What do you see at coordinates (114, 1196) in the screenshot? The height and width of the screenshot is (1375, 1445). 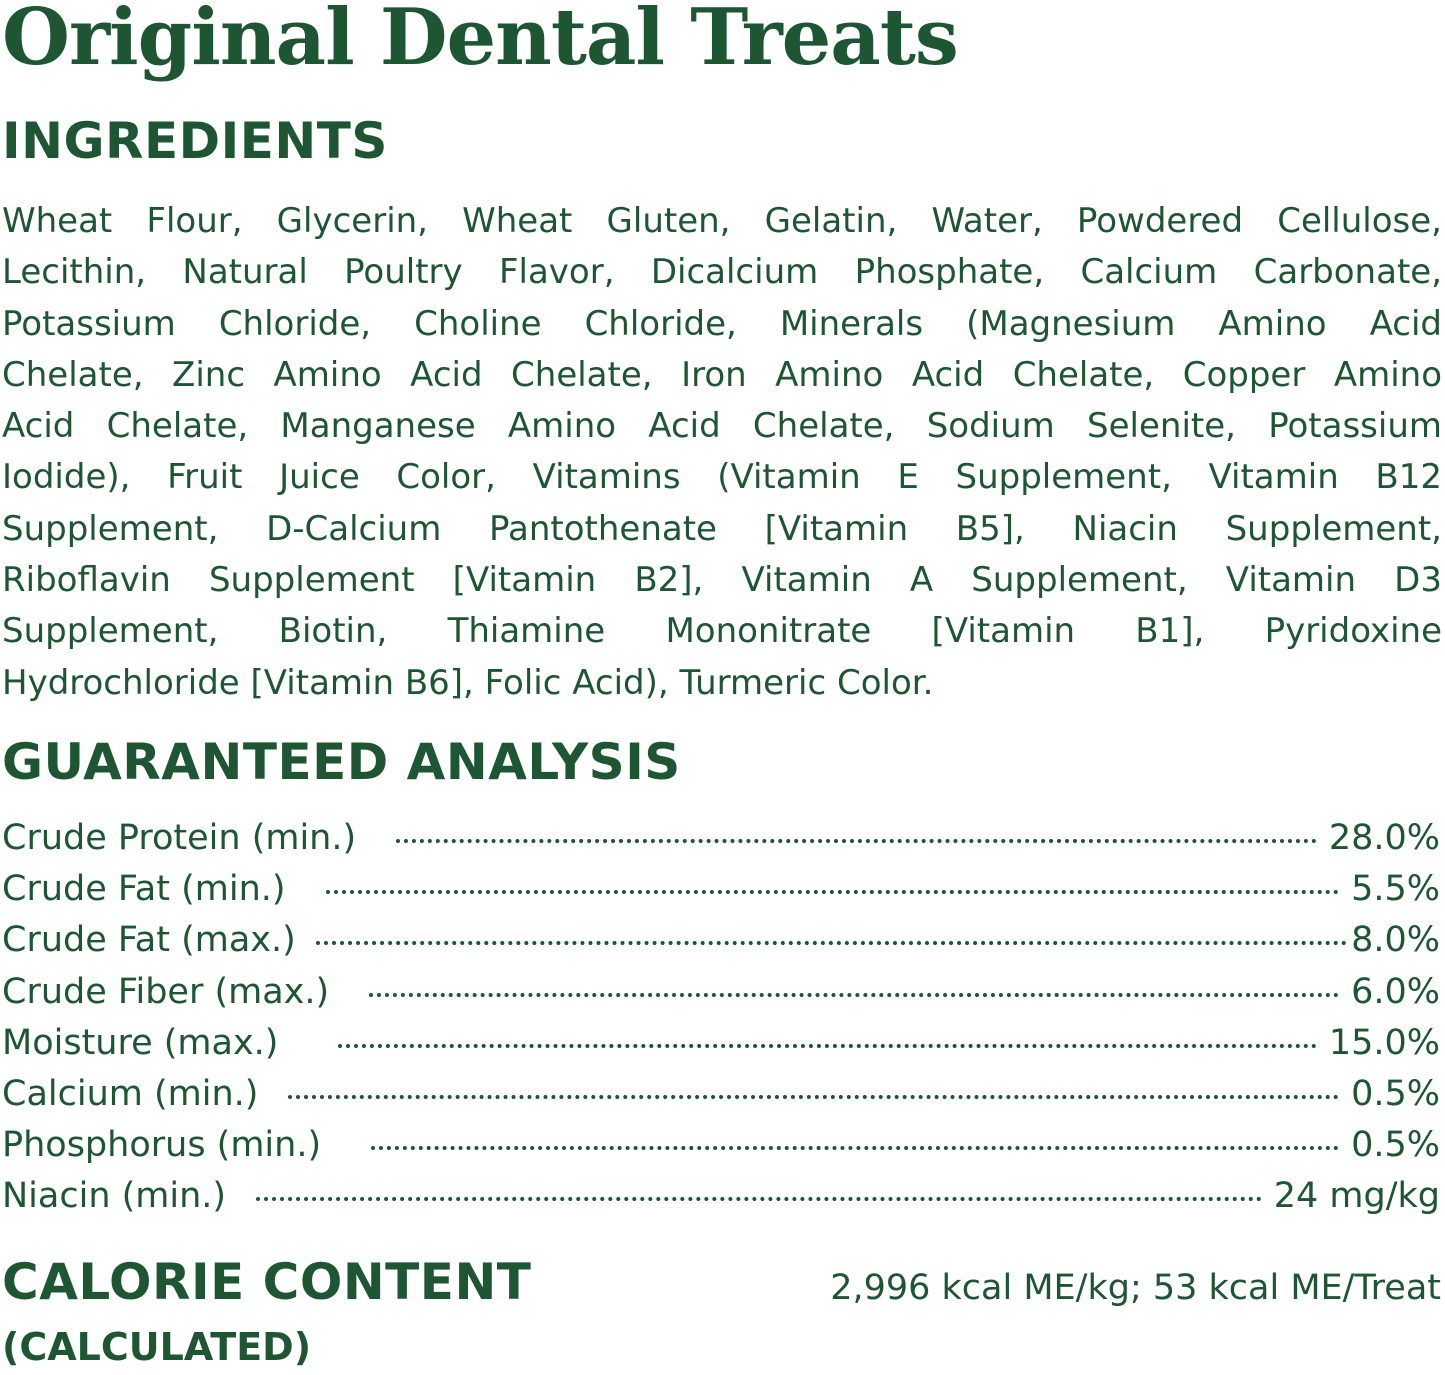 I see `analysis-label: Niacin (min.)` at bounding box center [114, 1196].